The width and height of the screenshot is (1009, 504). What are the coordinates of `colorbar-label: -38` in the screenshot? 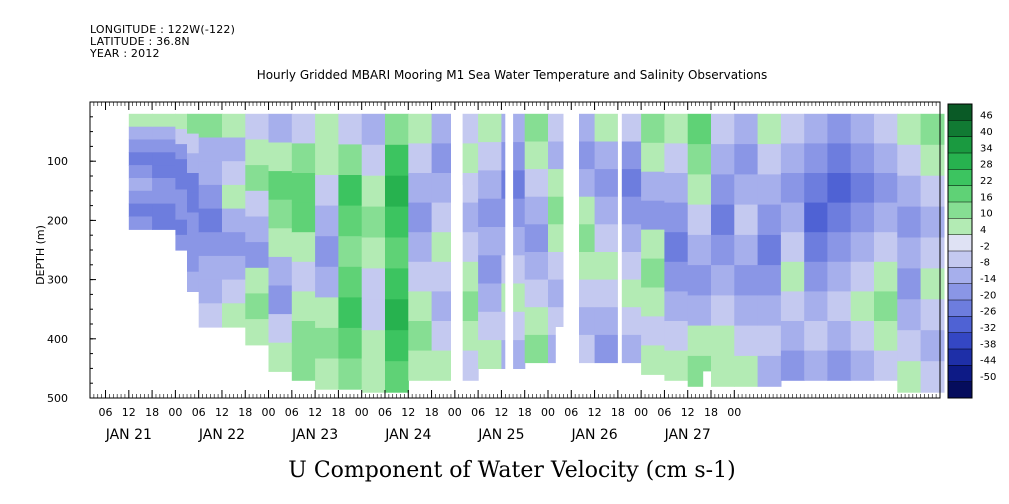 It's located at (988, 344).